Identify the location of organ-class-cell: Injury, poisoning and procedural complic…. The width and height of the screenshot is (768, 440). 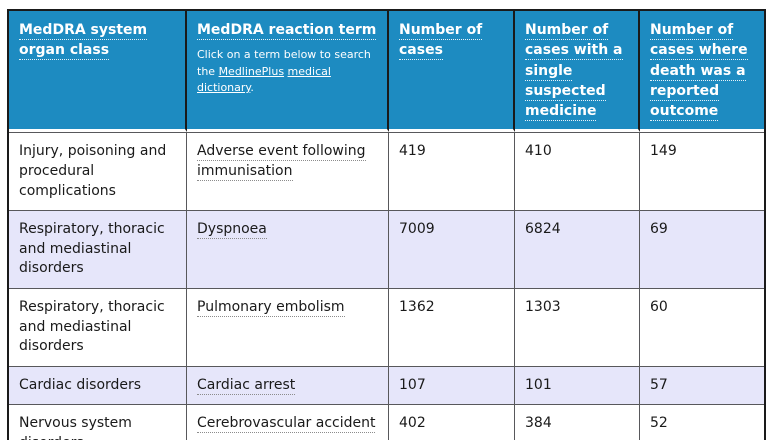
(98, 172).